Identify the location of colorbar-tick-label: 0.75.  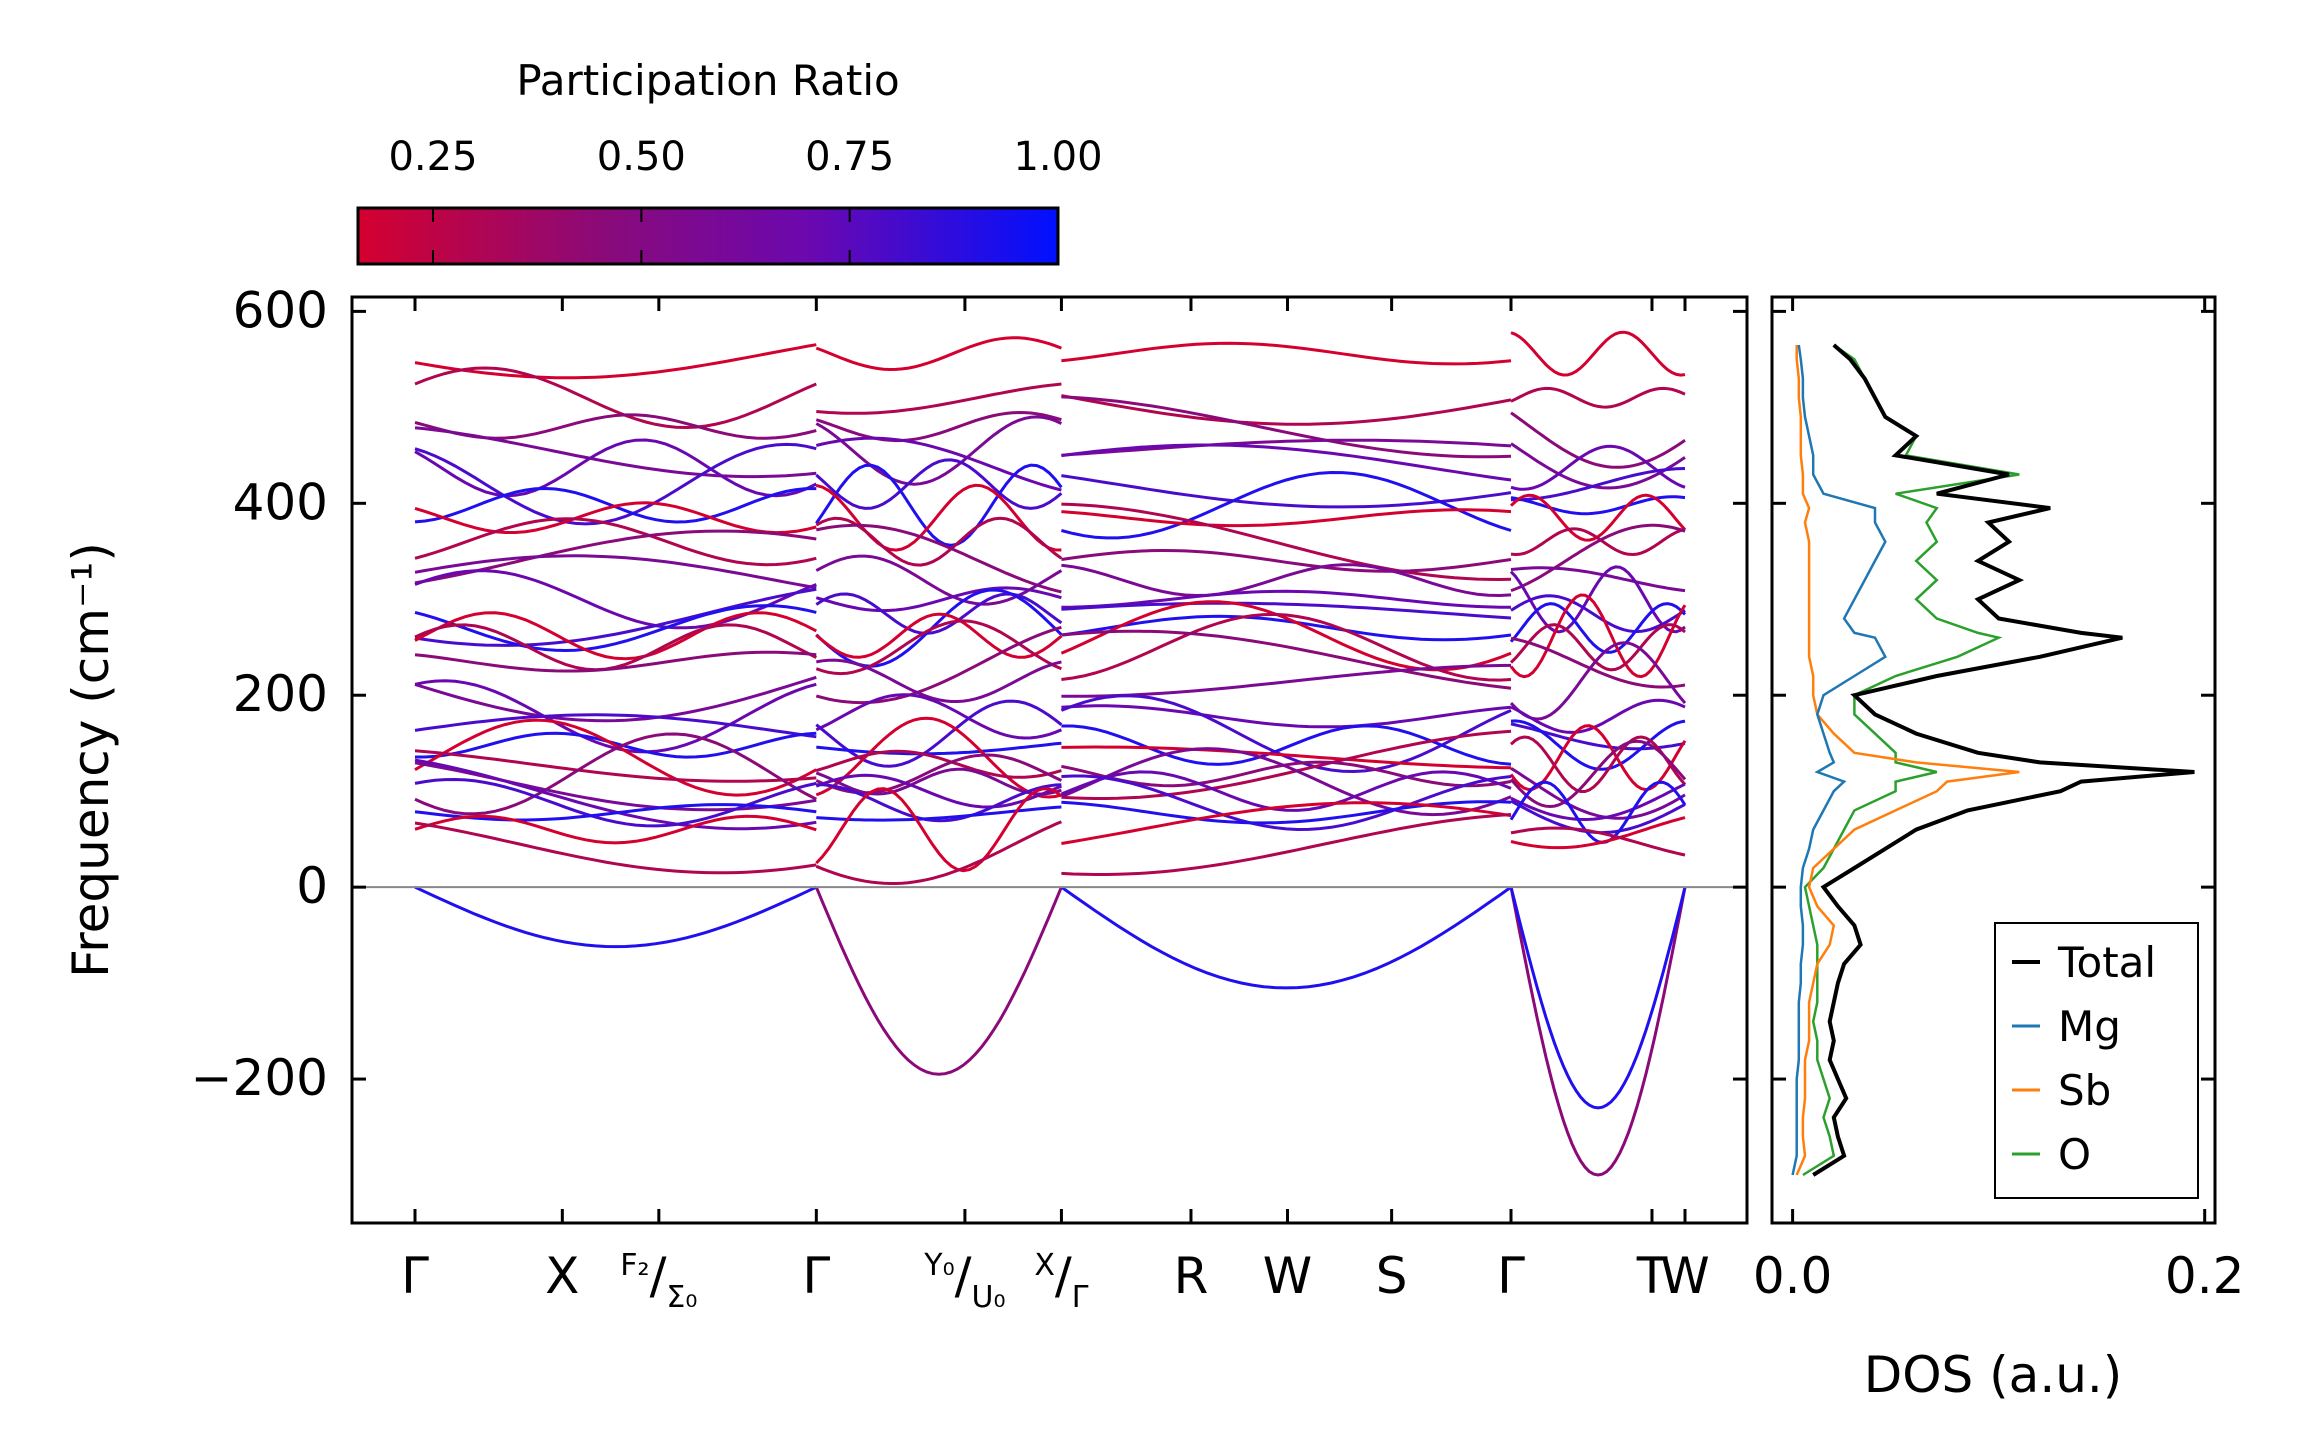
(849, 157).